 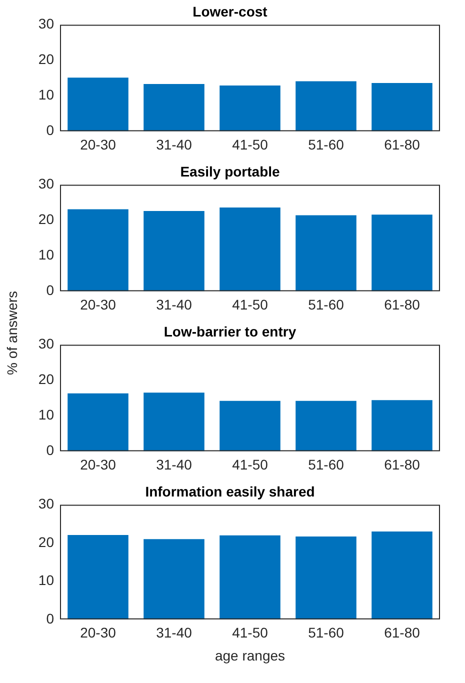 What do you see at coordinates (230, 171) in the screenshot?
I see `chart-title: Easily portable` at bounding box center [230, 171].